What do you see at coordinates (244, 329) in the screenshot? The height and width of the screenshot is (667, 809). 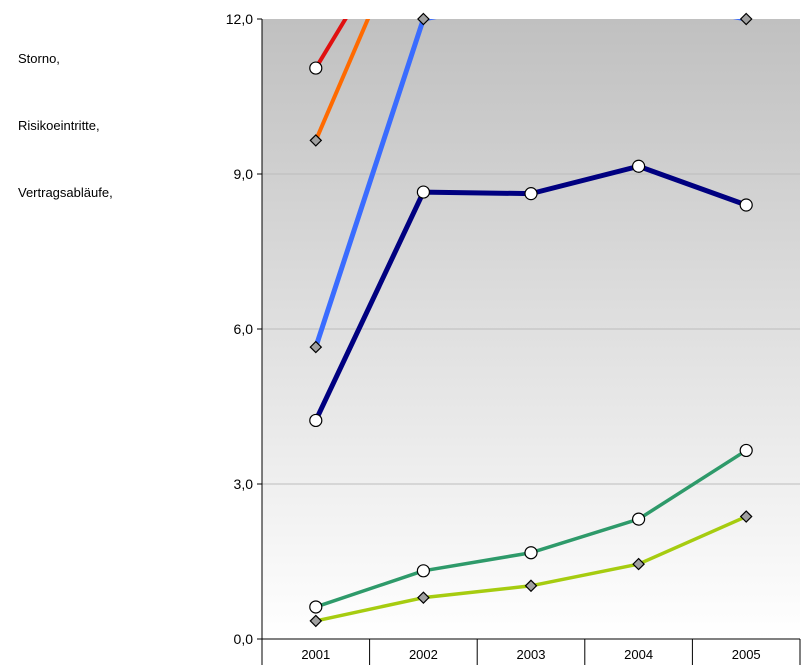 I see `y-tick-label: 6,0` at bounding box center [244, 329].